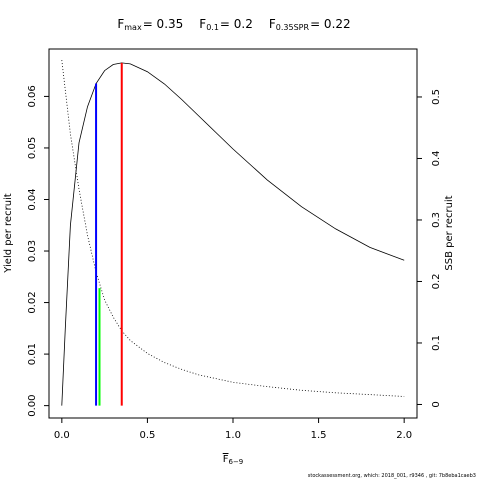 Image resolution: width=480 pixels, height=480 pixels. I want to click on y-tick-label: 0.03, so click(32, 251).